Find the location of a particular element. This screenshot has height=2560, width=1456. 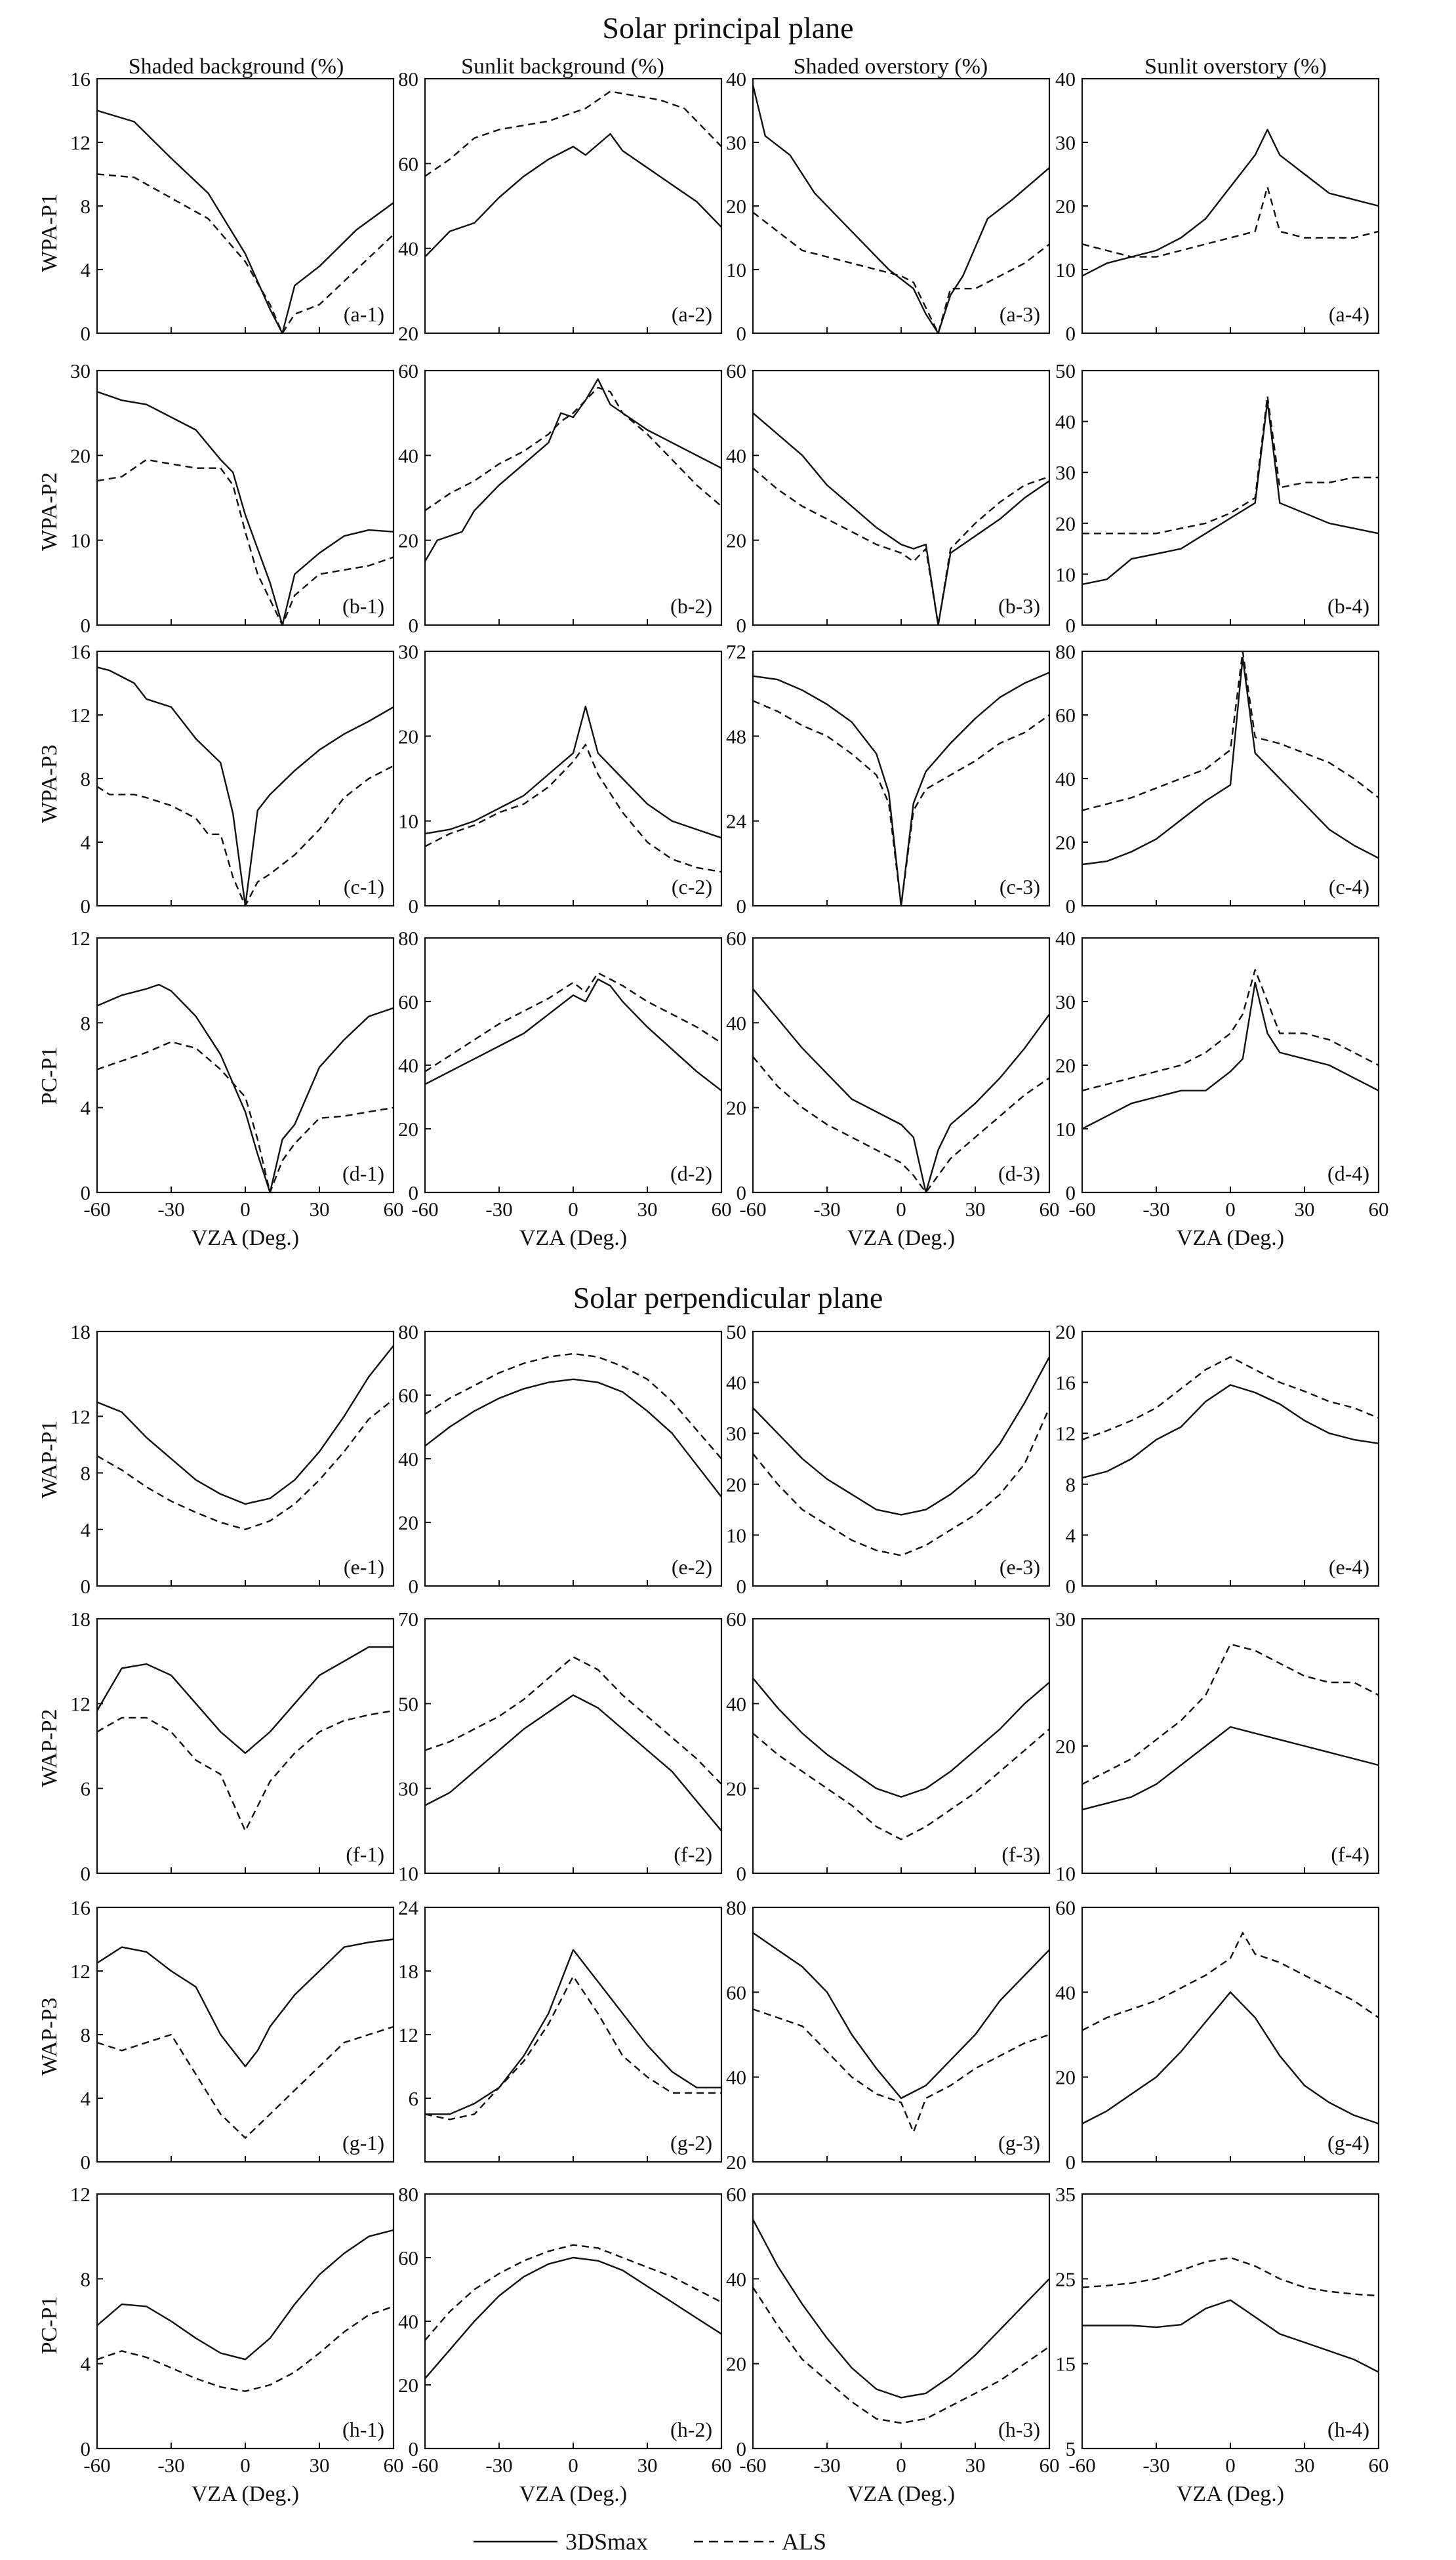

row-label: WAP-P3 is located at coordinates (49, 2036).